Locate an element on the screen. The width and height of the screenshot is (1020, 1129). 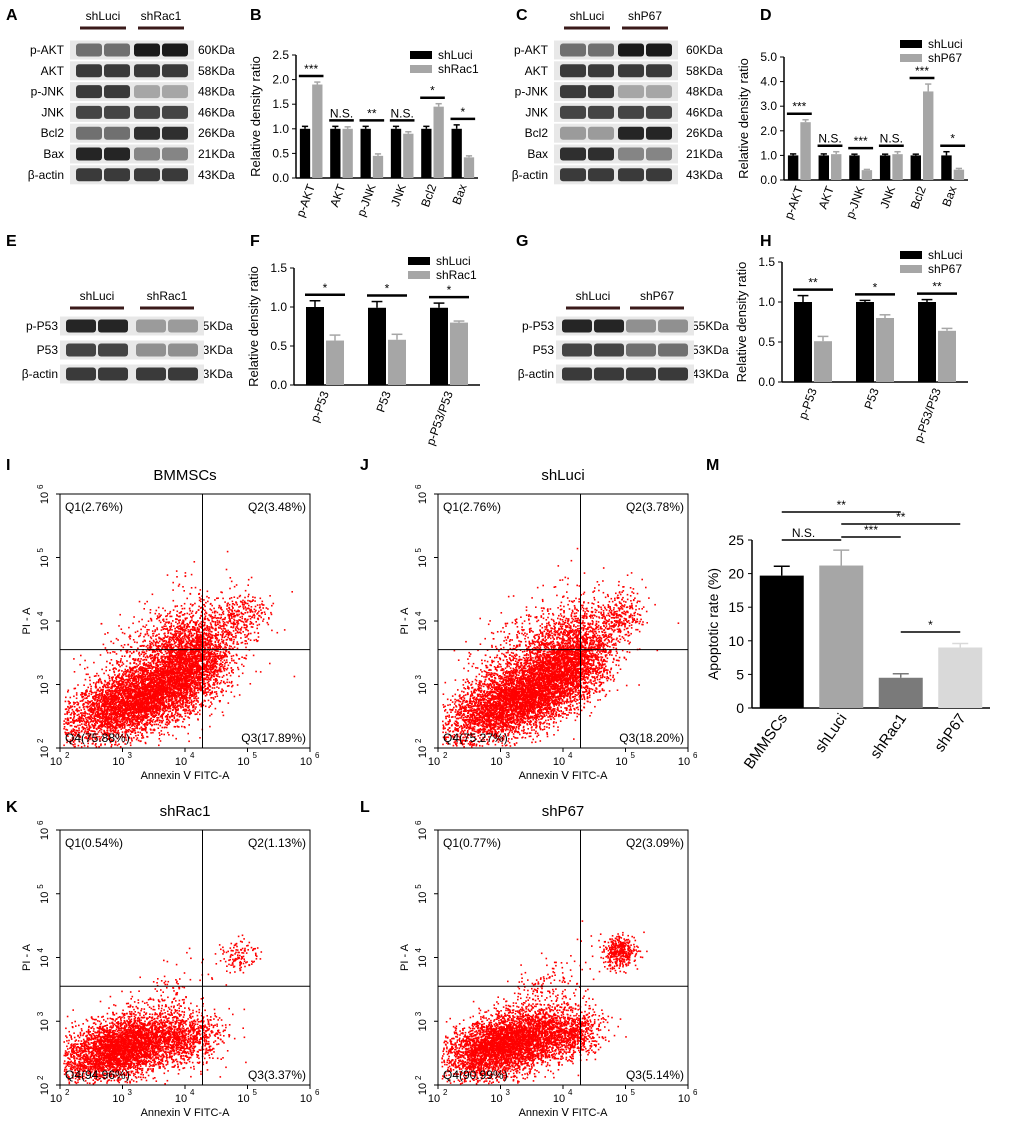
size-label: 53KDa is located at coordinates (710, 350).